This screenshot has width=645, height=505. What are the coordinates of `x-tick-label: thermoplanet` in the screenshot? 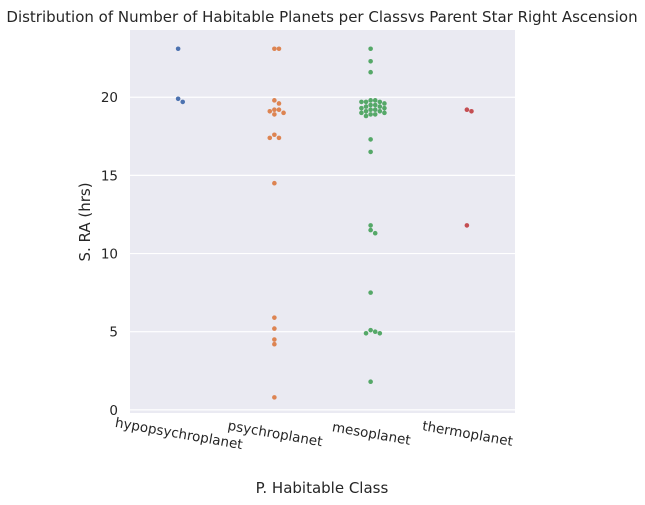 It's located at (467, 434).